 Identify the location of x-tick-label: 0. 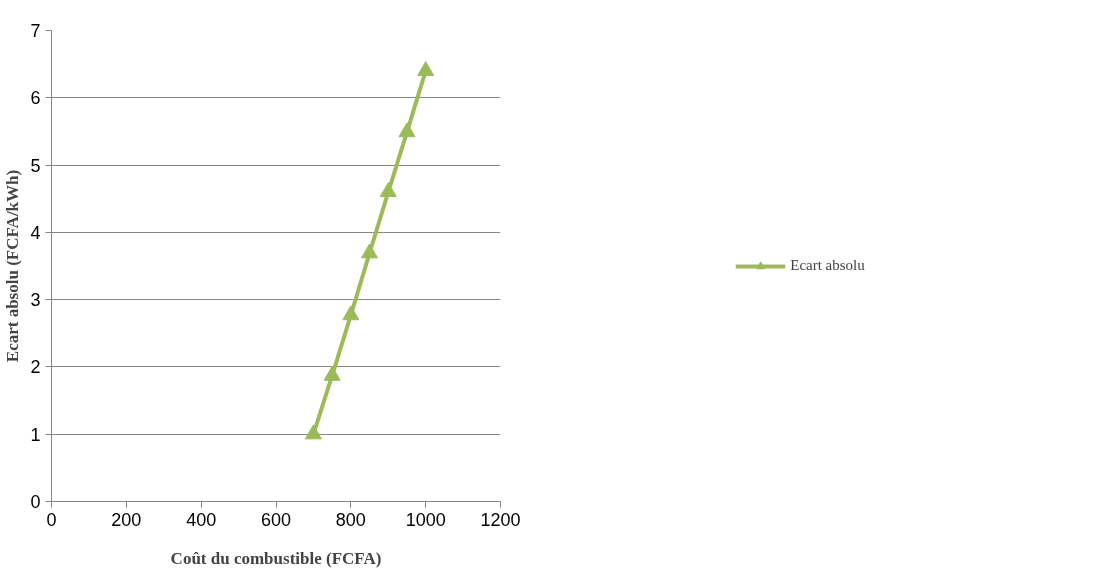
(51, 519).